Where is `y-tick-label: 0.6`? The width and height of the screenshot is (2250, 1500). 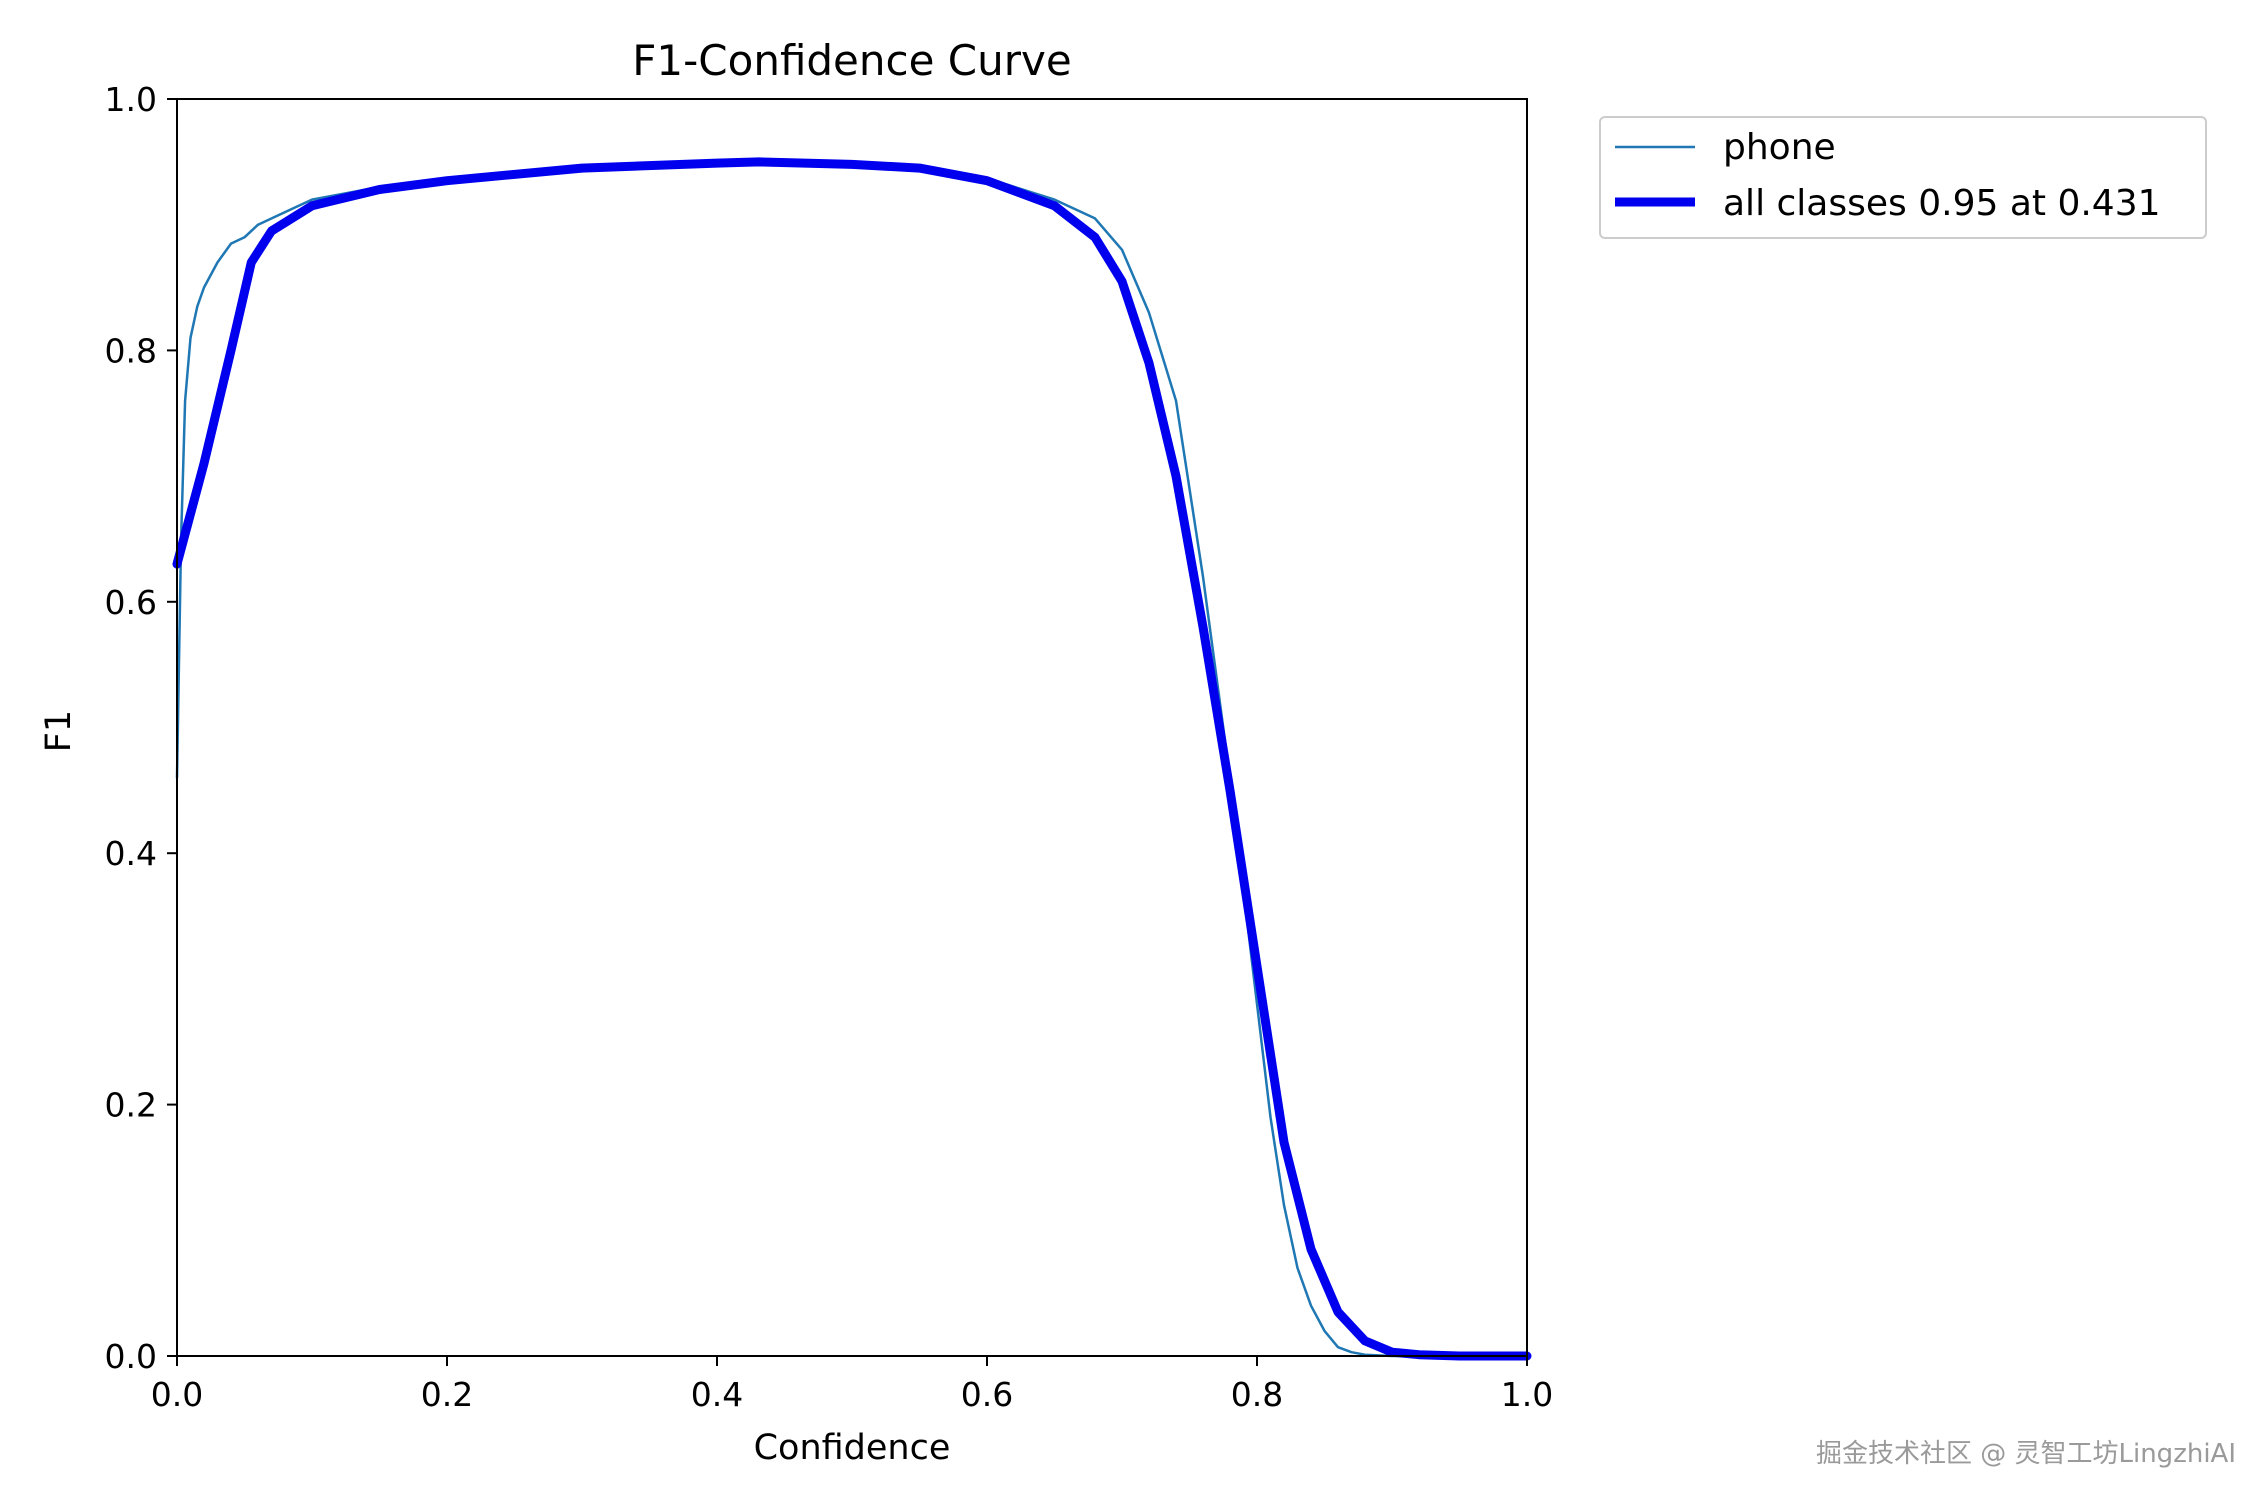
y-tick-label: 0.6 is located at coordinates (131, 602).